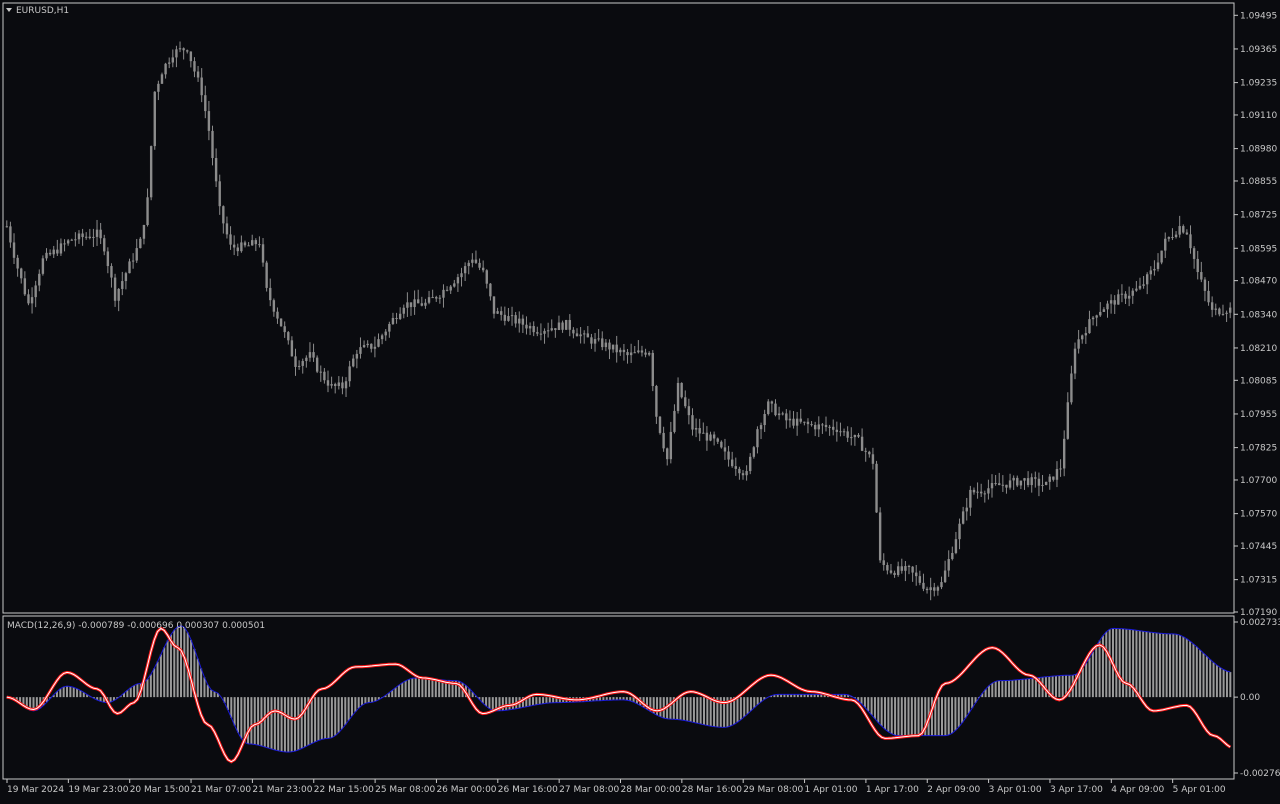 The height and width of the screenshot is (804, 1280). What do you see at coordinates (1199, 790) in the screenshot?
I see `time-tick-label: 5 Apr 01:00` at bounding box center [1199, 790].